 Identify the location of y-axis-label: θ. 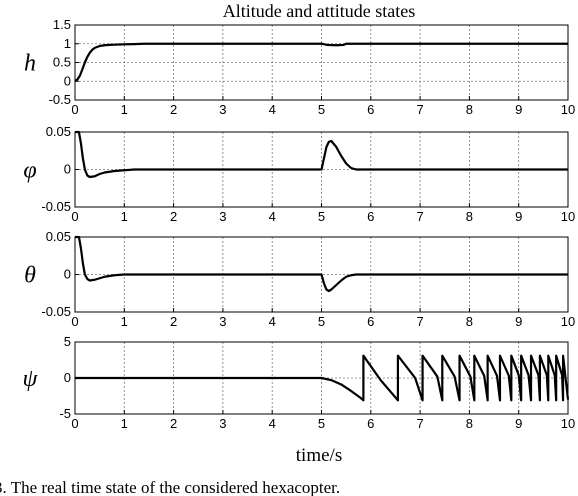
(30, 276).